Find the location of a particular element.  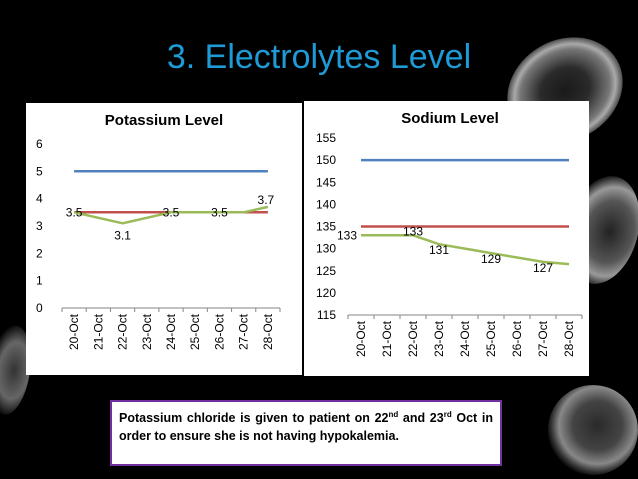

y-tick-label: 130 is located at coordinates (326, 249).